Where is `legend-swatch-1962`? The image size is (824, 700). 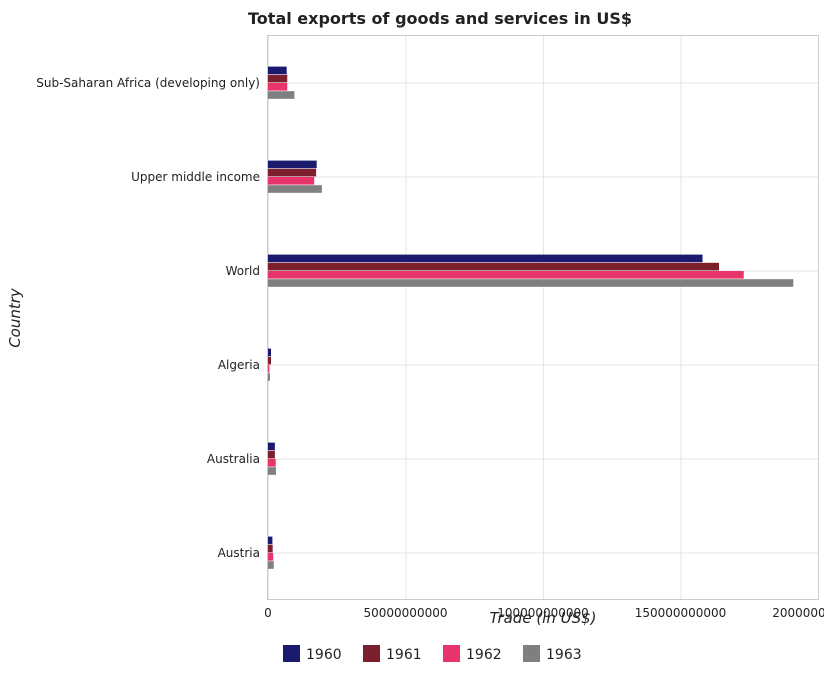 legend-swatch-1962 is located at coordinates (451, 653).